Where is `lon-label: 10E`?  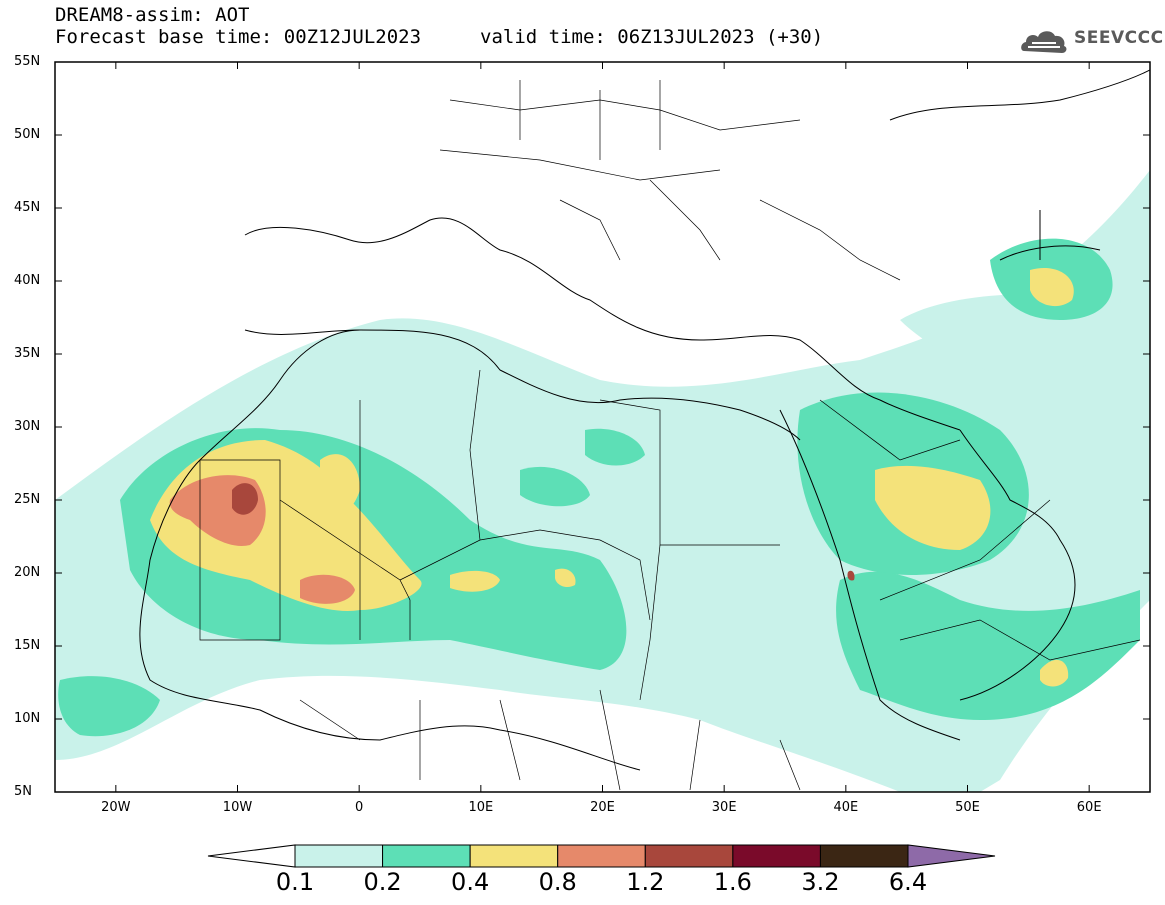 lon-label: 10E is located at coordinates (481, 807).